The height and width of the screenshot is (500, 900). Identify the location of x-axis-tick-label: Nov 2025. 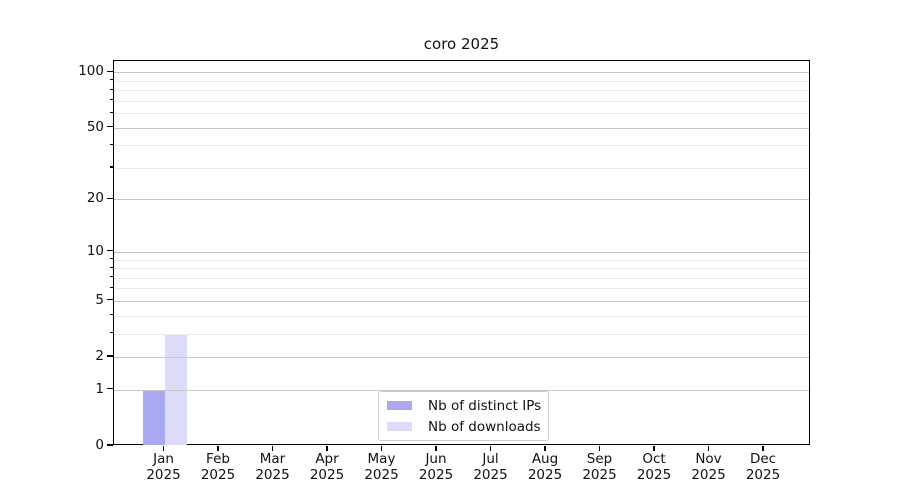
(709, 467).